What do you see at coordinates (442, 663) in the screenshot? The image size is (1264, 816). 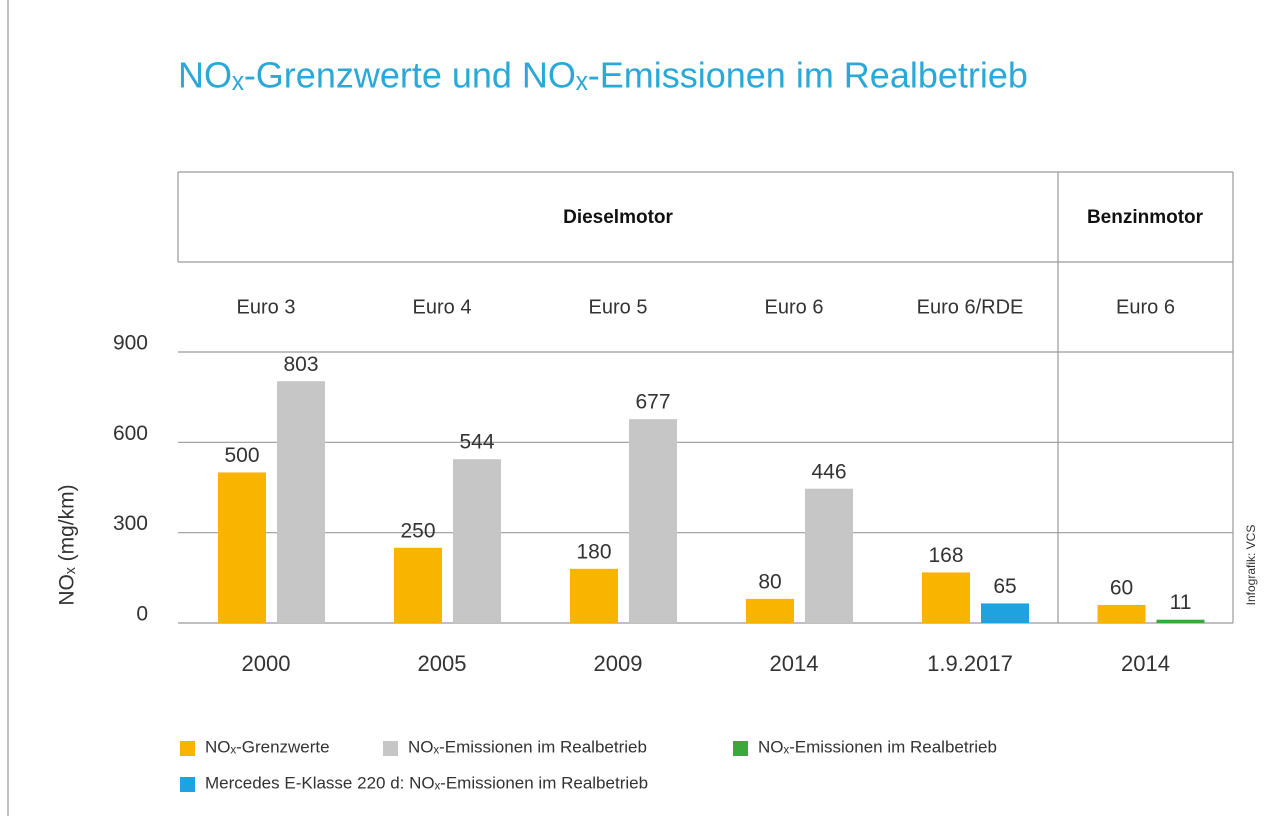 I see `x-tick-label: 2005` at bounding box center [442, 663].